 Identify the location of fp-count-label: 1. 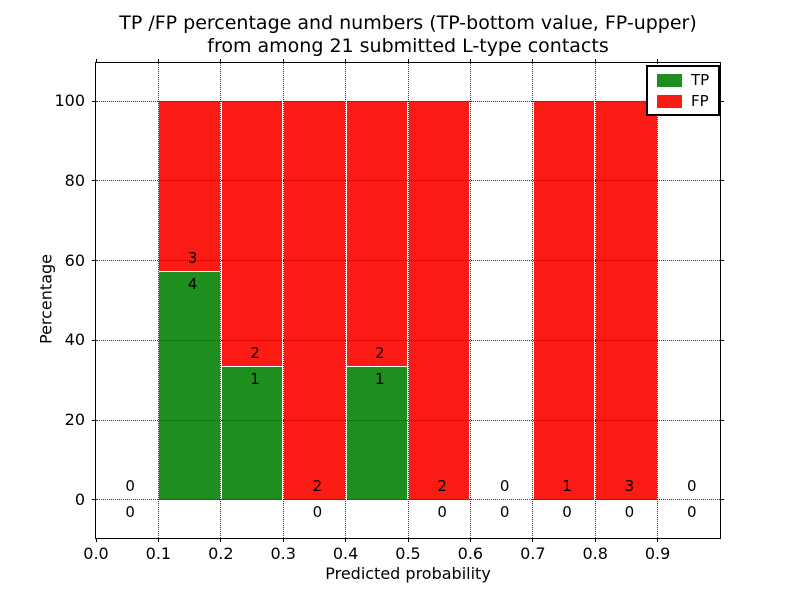
(567, 485).